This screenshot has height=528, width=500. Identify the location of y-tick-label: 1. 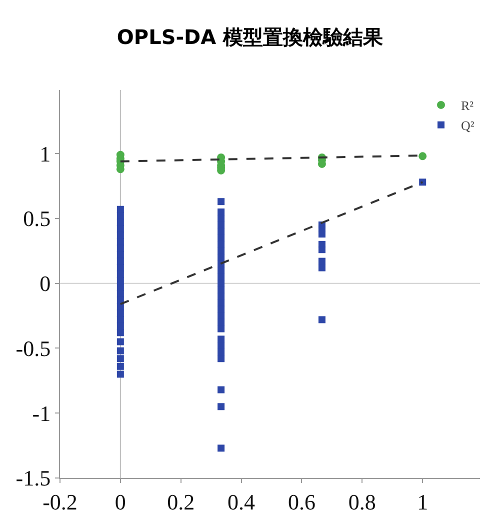
(45, 153).